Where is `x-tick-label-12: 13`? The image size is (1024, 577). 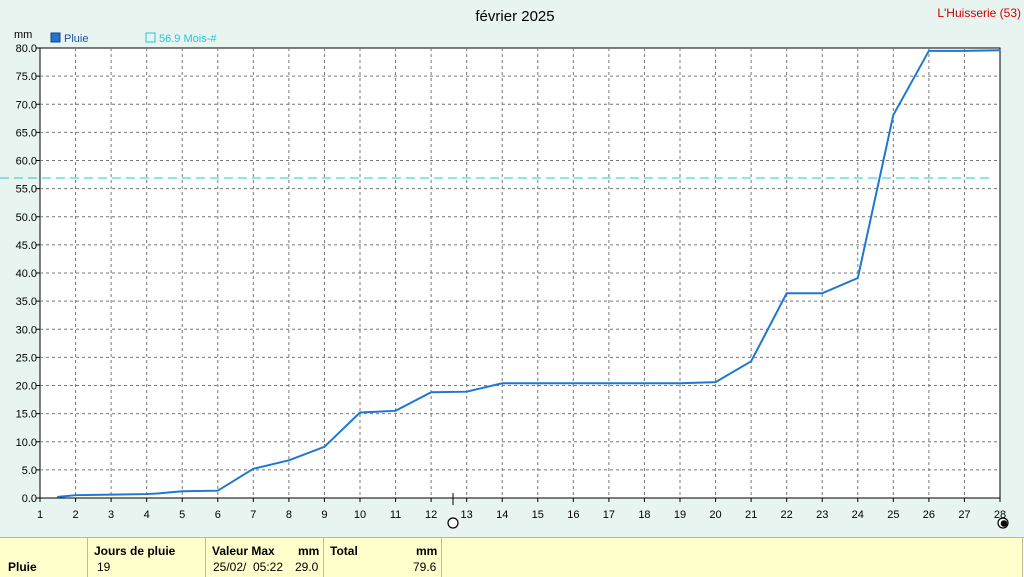
x-tick-label-12: 13 is located at coordinates (467, 515).